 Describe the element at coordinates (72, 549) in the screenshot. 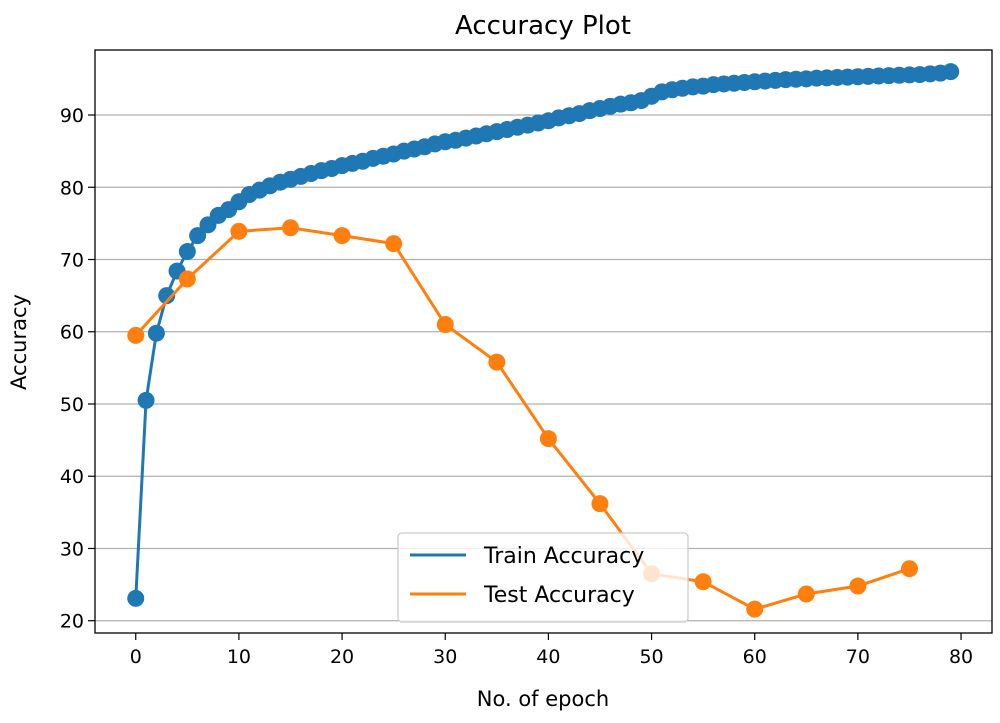

I see `y-tick-label: 30` at that location.